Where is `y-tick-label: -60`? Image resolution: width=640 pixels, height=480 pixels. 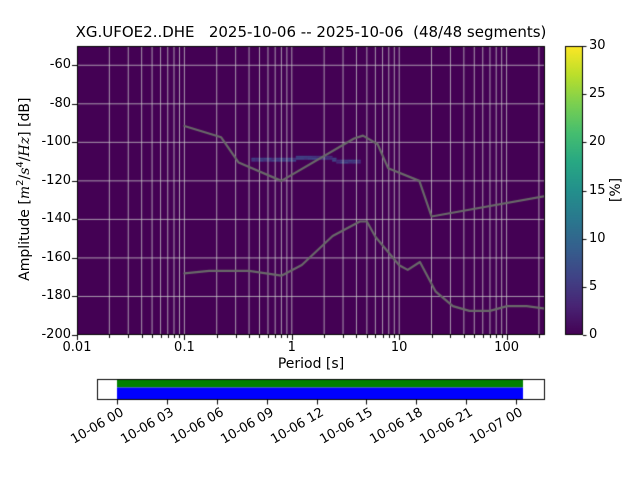 y-tick-label: -60 is located at coordinates (60, 65).